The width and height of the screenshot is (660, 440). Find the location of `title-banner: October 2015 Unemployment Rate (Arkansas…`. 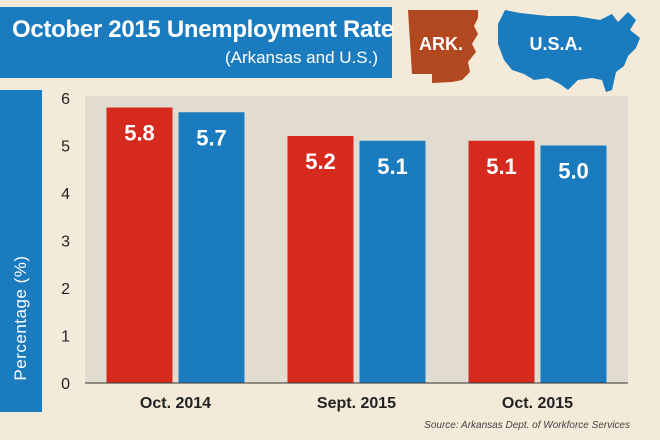

title-banner: October 2015 Unemployment Rate (Arkansas… is located at coordinates (197, 42).